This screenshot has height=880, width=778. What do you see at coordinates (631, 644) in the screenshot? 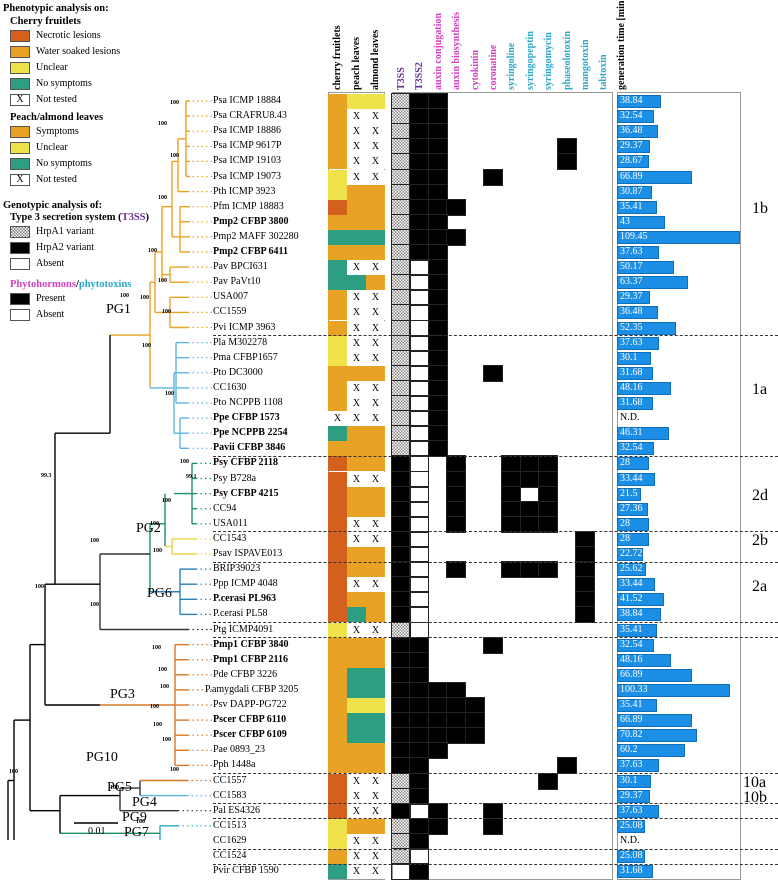
I see `generation-time-value: 32.54` at bounding box center [631, 644].